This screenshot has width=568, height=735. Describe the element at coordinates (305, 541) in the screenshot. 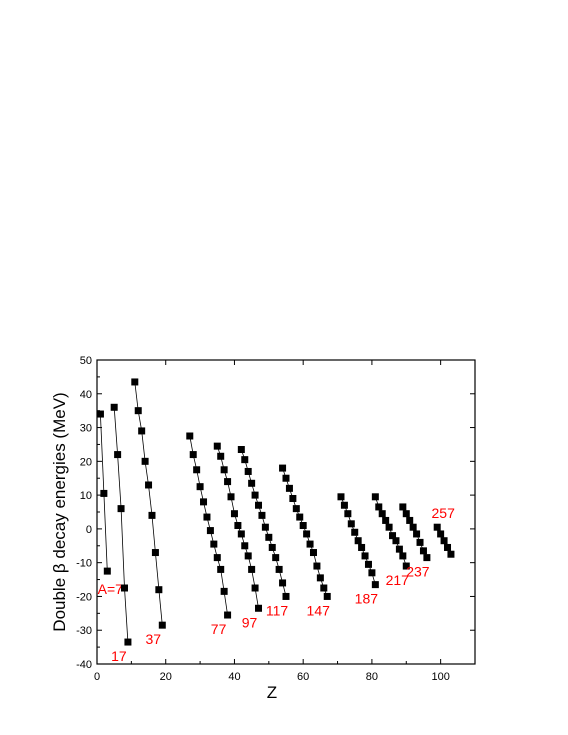

I see `series: 147` at that location.